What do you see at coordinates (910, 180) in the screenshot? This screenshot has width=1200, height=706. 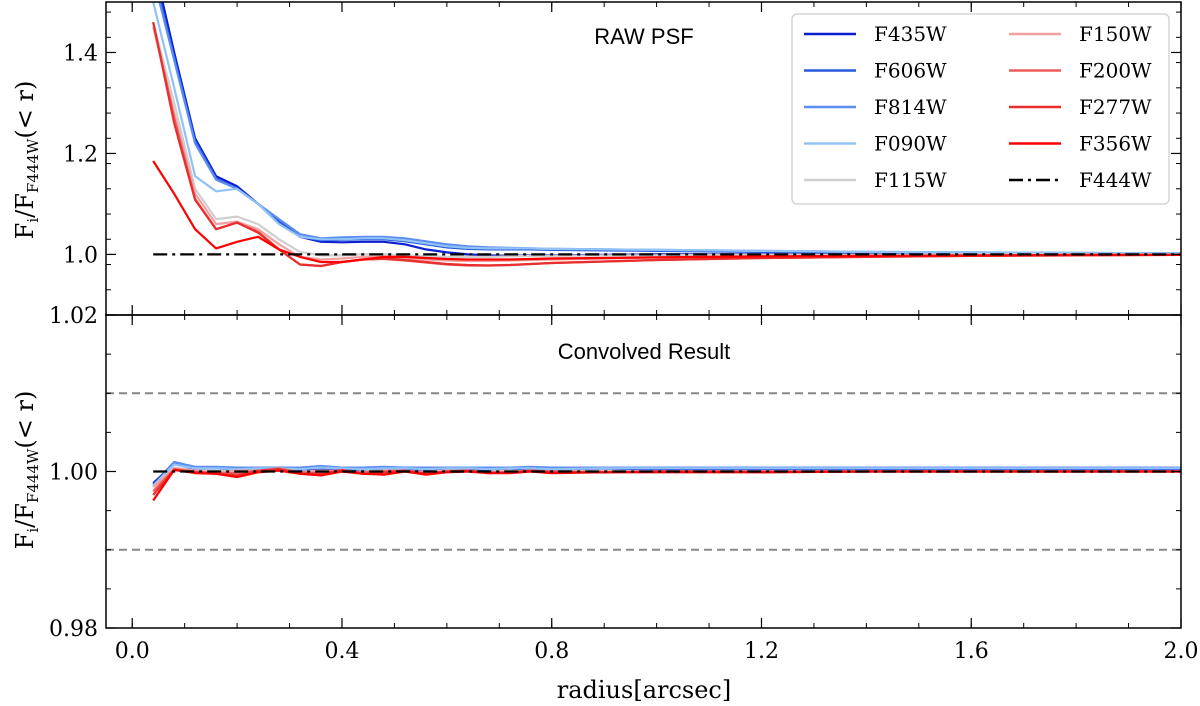 I see `legend-label-f115w: F115W` at bounding box center [910, 180].